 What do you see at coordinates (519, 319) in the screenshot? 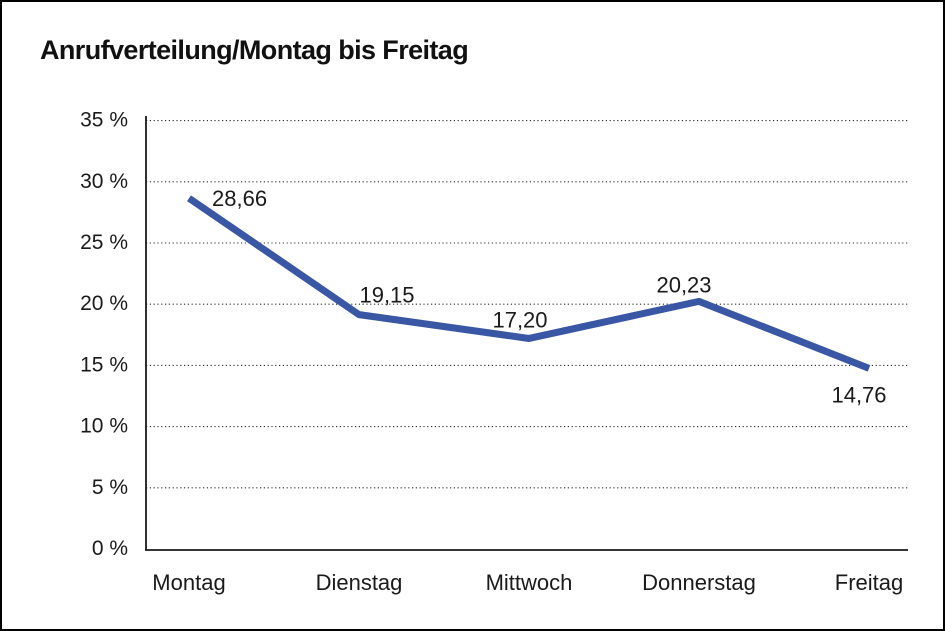
I see `data-label: 17,20` at bounding box center [519, 319].